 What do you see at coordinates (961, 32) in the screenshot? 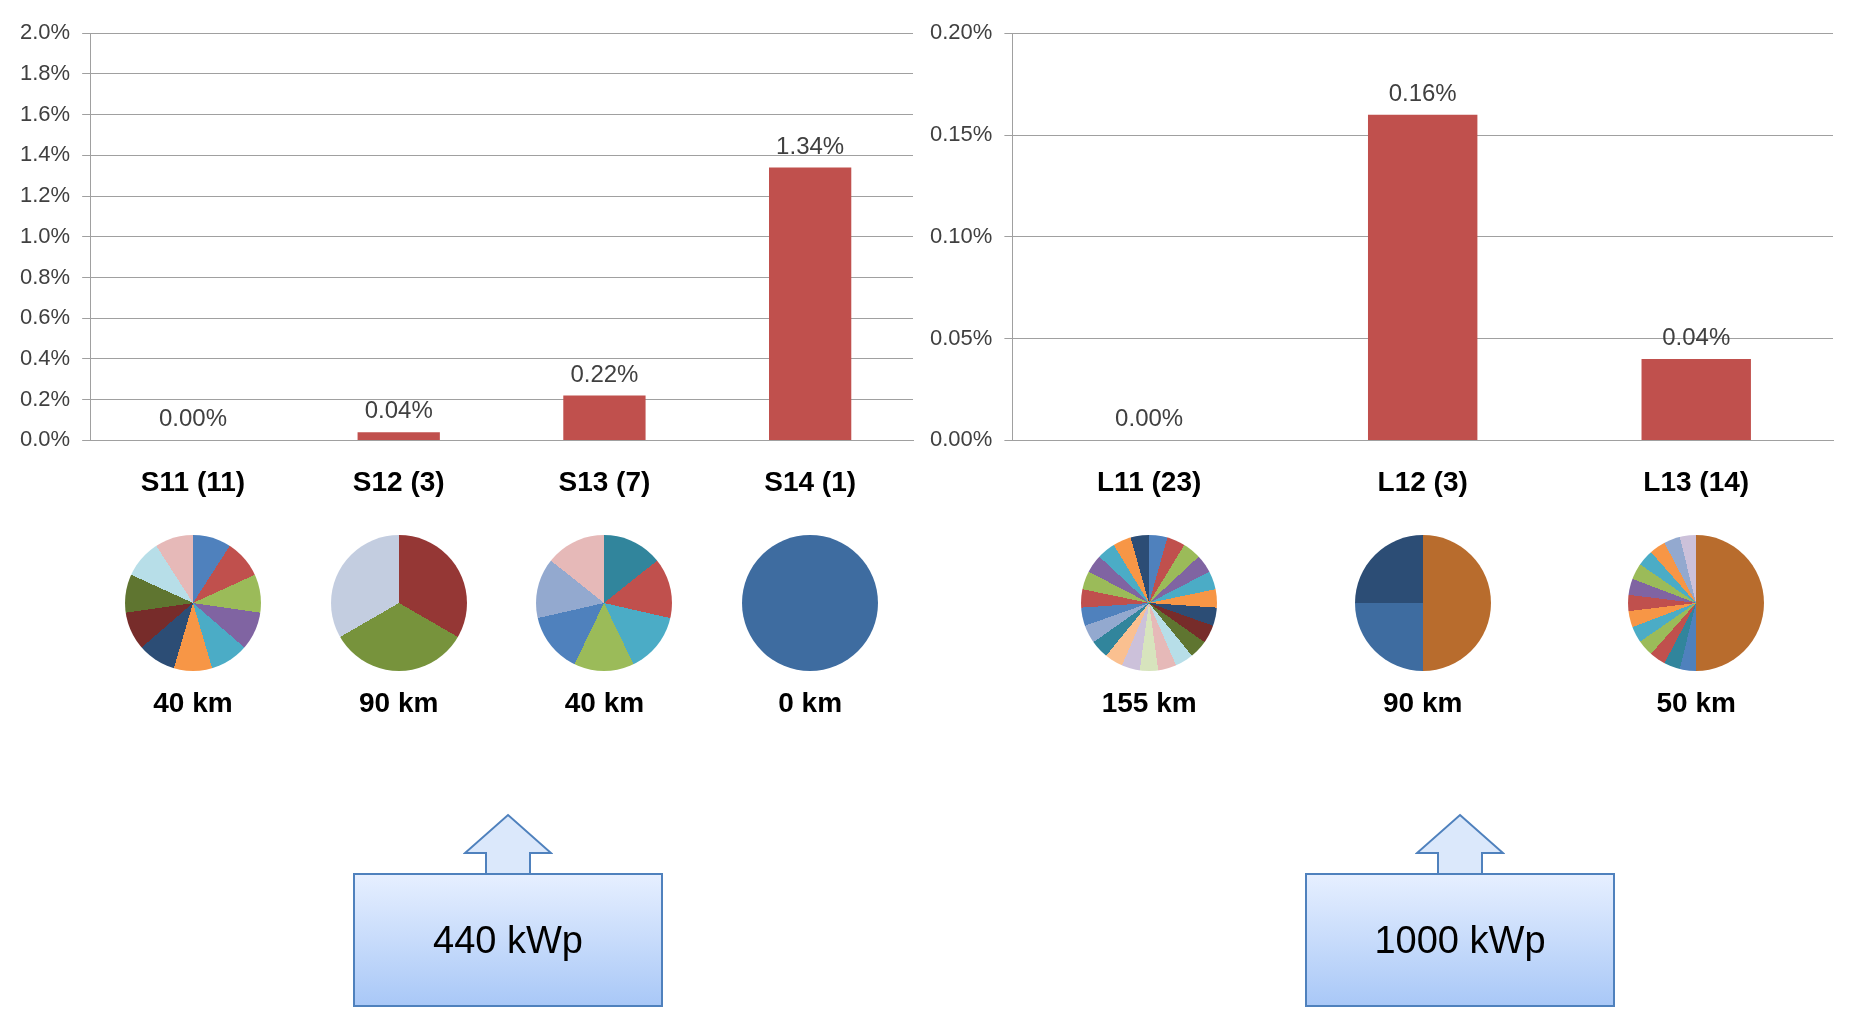
I see `y-tick-label: 0.20%` at bounding box center [961, 32].